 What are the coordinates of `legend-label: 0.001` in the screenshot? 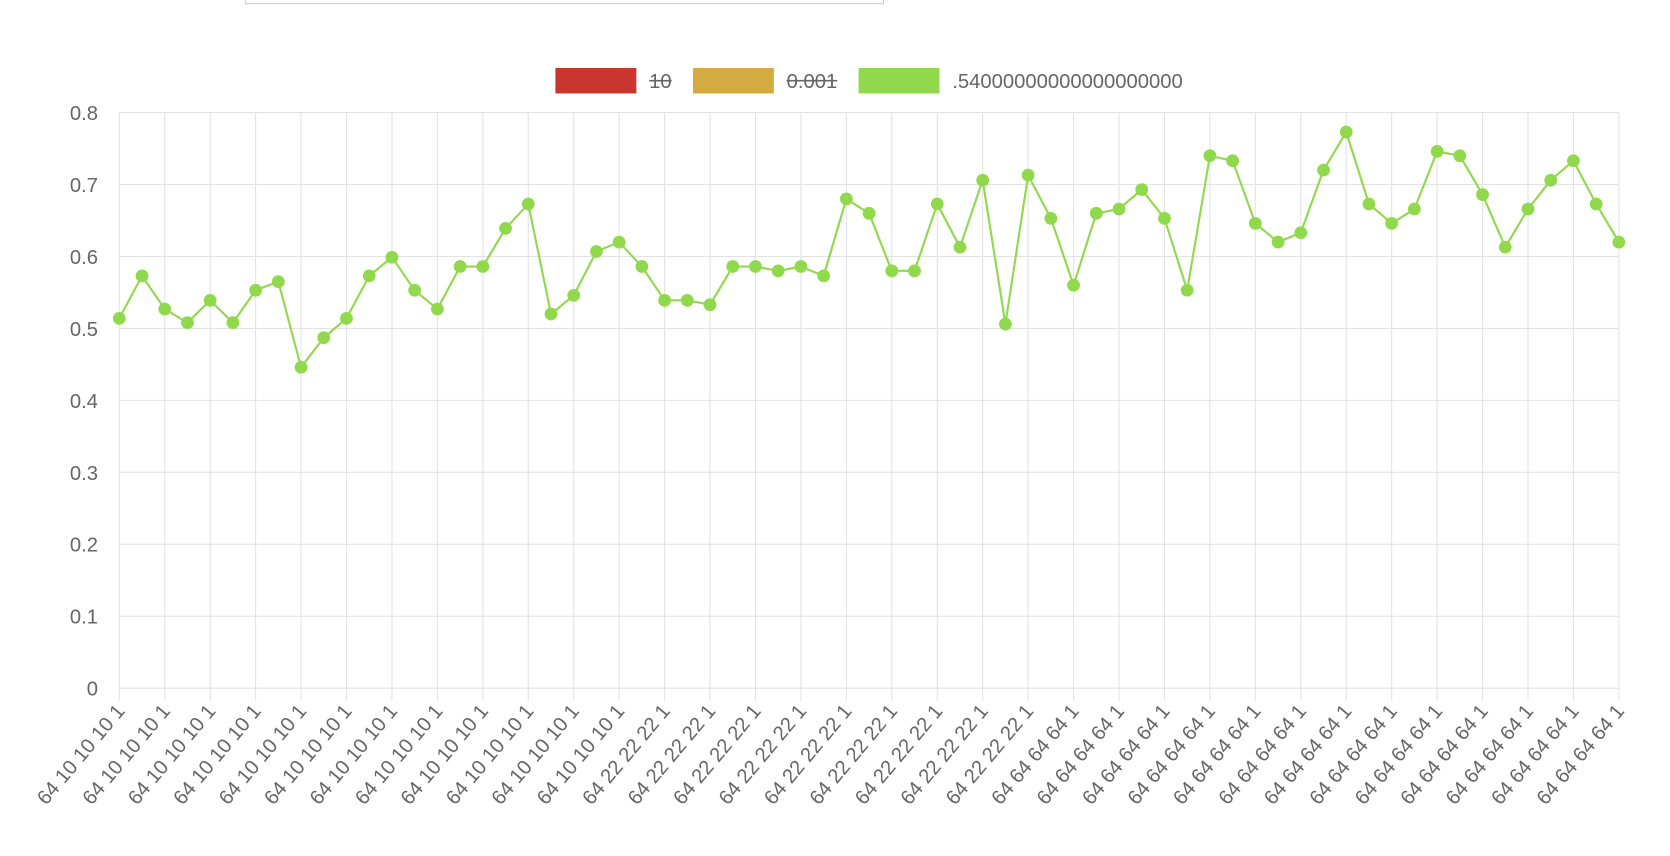 It's located at (812, 82).